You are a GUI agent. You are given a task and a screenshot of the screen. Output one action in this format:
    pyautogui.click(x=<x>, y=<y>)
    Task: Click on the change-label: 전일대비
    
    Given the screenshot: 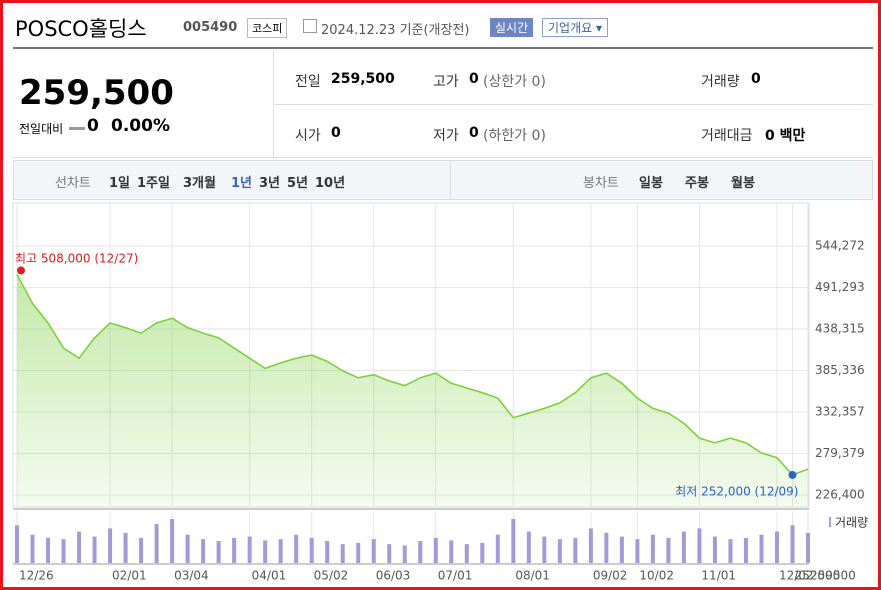 What is the action you would take?
    pyautogui.click(x=41, y=129)
    